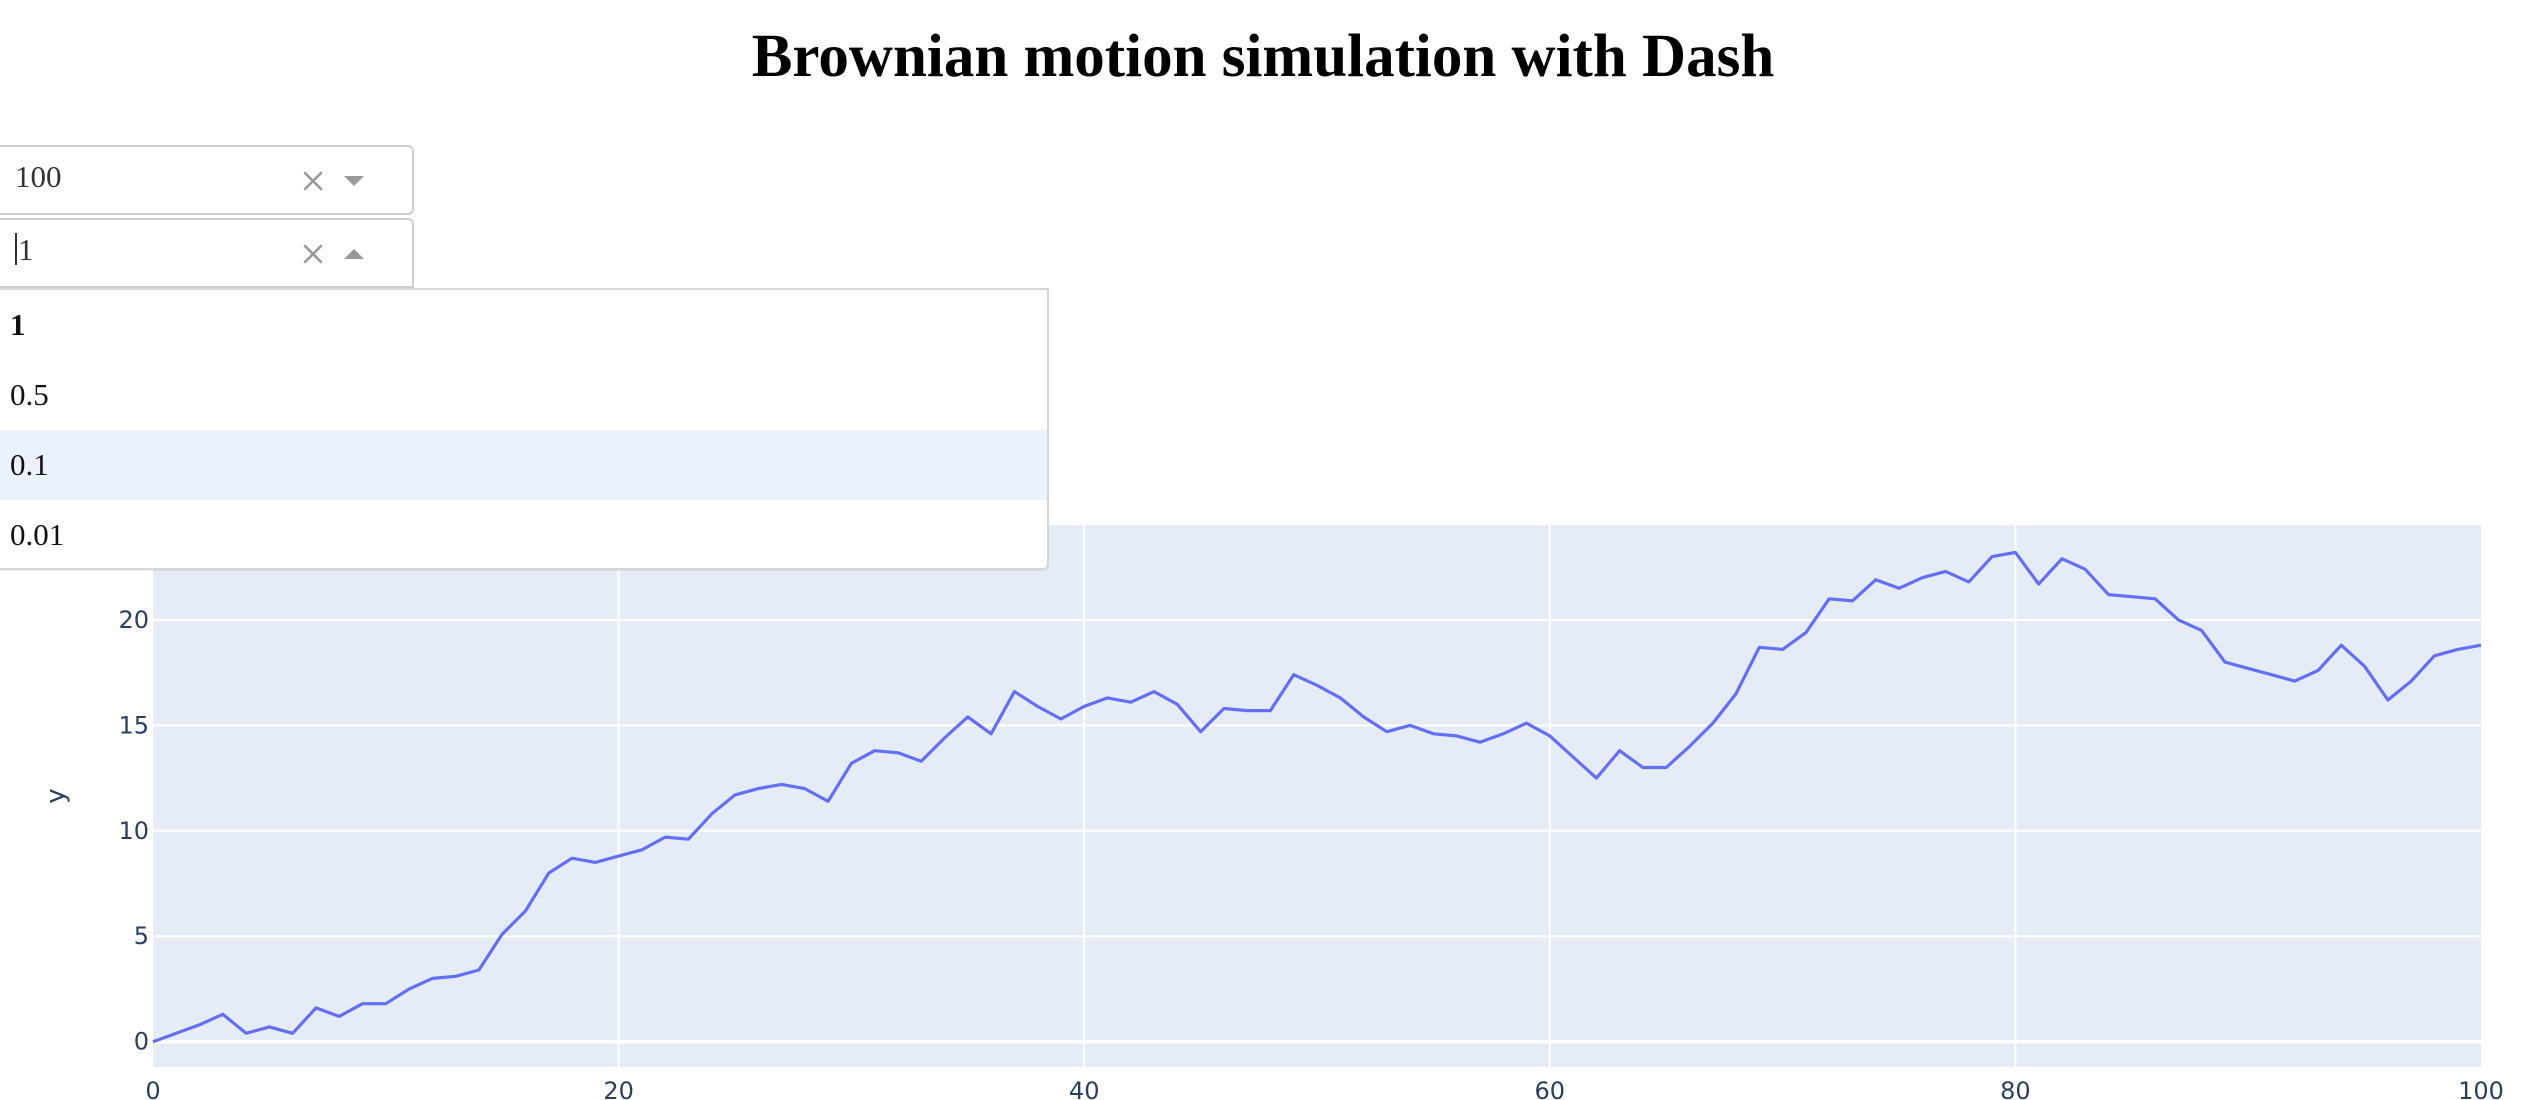  Describe the element at coordinates (207, 253) in the screenshot. I see `delta-dropdown: 1` at that location.